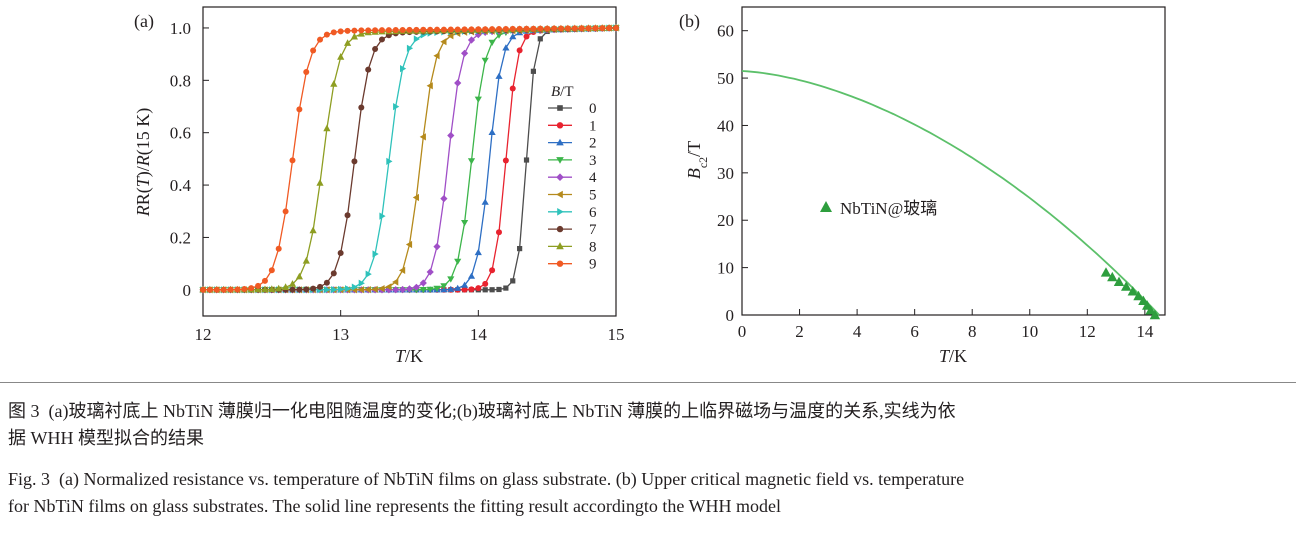 The image size is (1296, 534). Describe the element at coordinates (203, 334) in the screenshot. I see `x-tick-label: 12` at that location.